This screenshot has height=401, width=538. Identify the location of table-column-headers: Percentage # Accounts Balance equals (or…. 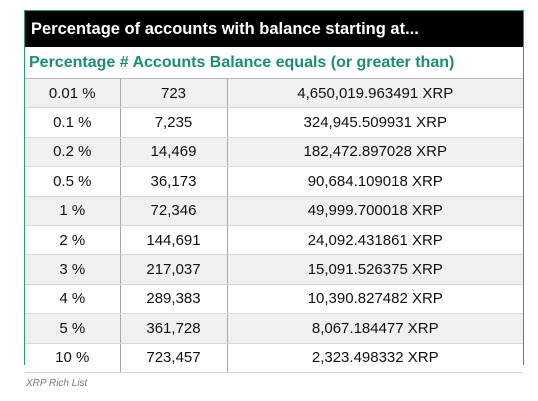
(274, 63).